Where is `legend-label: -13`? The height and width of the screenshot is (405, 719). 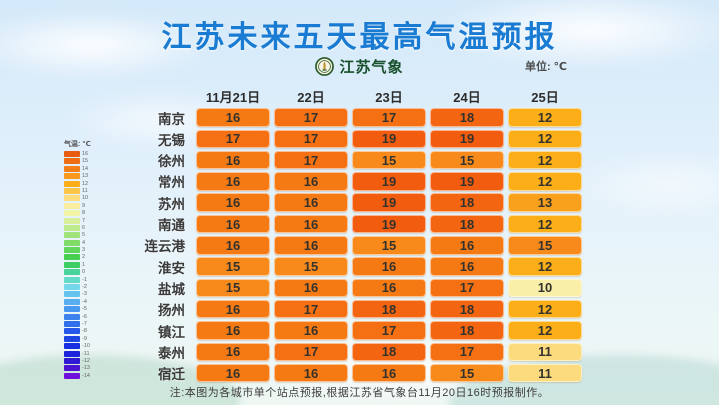
legend-label: -13 is located at coordinates (86, 368).